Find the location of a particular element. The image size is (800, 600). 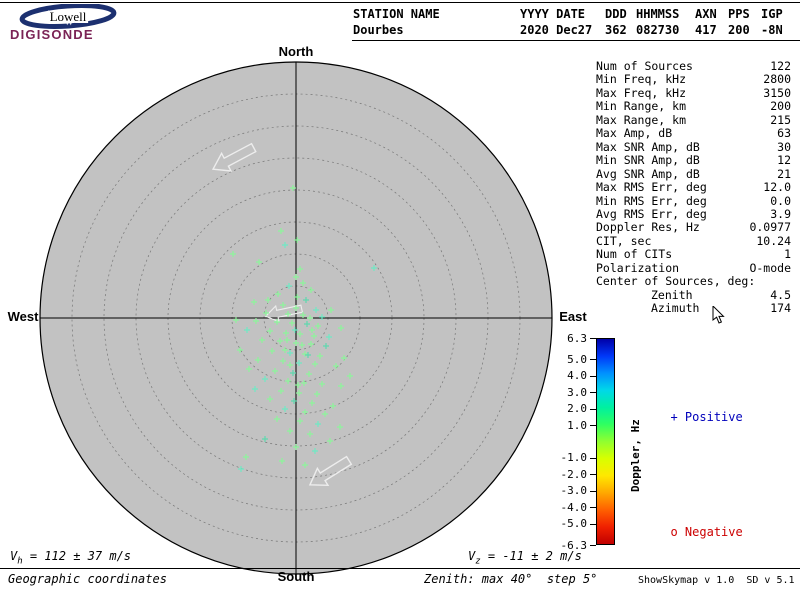

vz-symbol: V is located at coordinates (472, 556).